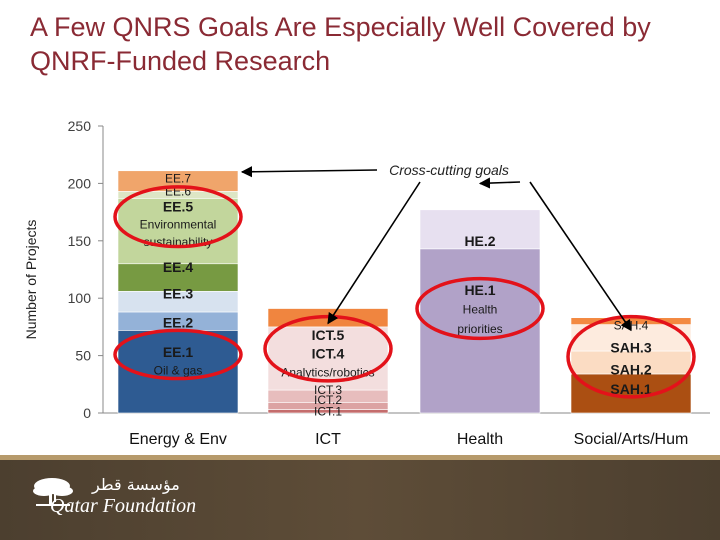  What do you see at coordinates (631, 326) in the screenshot?
I see `segment-label: SAH.4` at bounding box center [631, 326].